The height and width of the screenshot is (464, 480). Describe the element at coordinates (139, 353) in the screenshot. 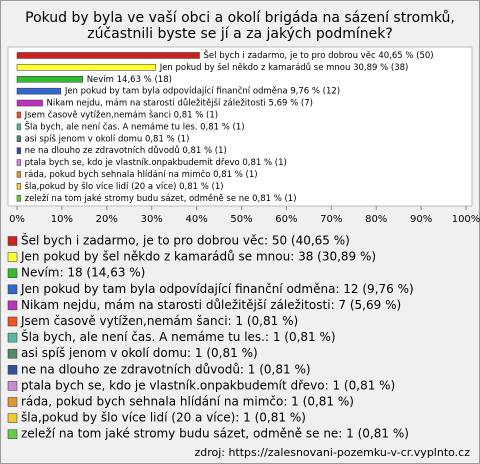

I see `legend-label: asi spíš jenom v okolí domu: 1 (0,81 %)` at that location.